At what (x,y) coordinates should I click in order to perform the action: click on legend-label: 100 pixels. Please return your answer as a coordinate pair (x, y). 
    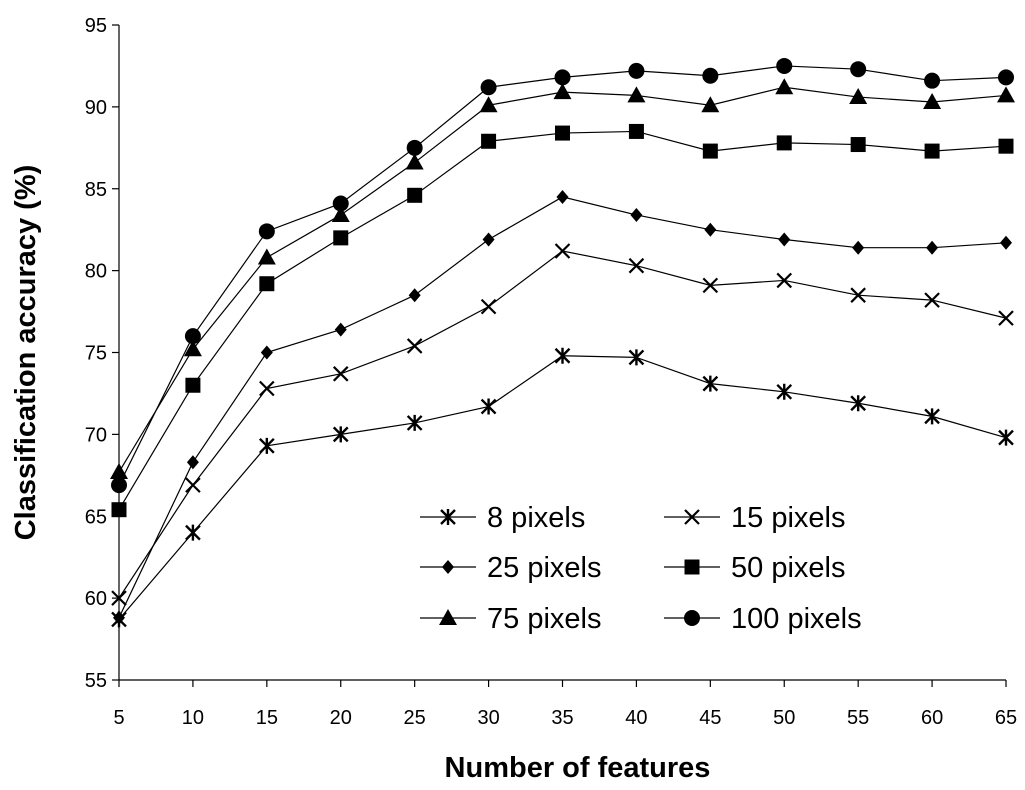
    Looking at the image, I should click on (796, 619).